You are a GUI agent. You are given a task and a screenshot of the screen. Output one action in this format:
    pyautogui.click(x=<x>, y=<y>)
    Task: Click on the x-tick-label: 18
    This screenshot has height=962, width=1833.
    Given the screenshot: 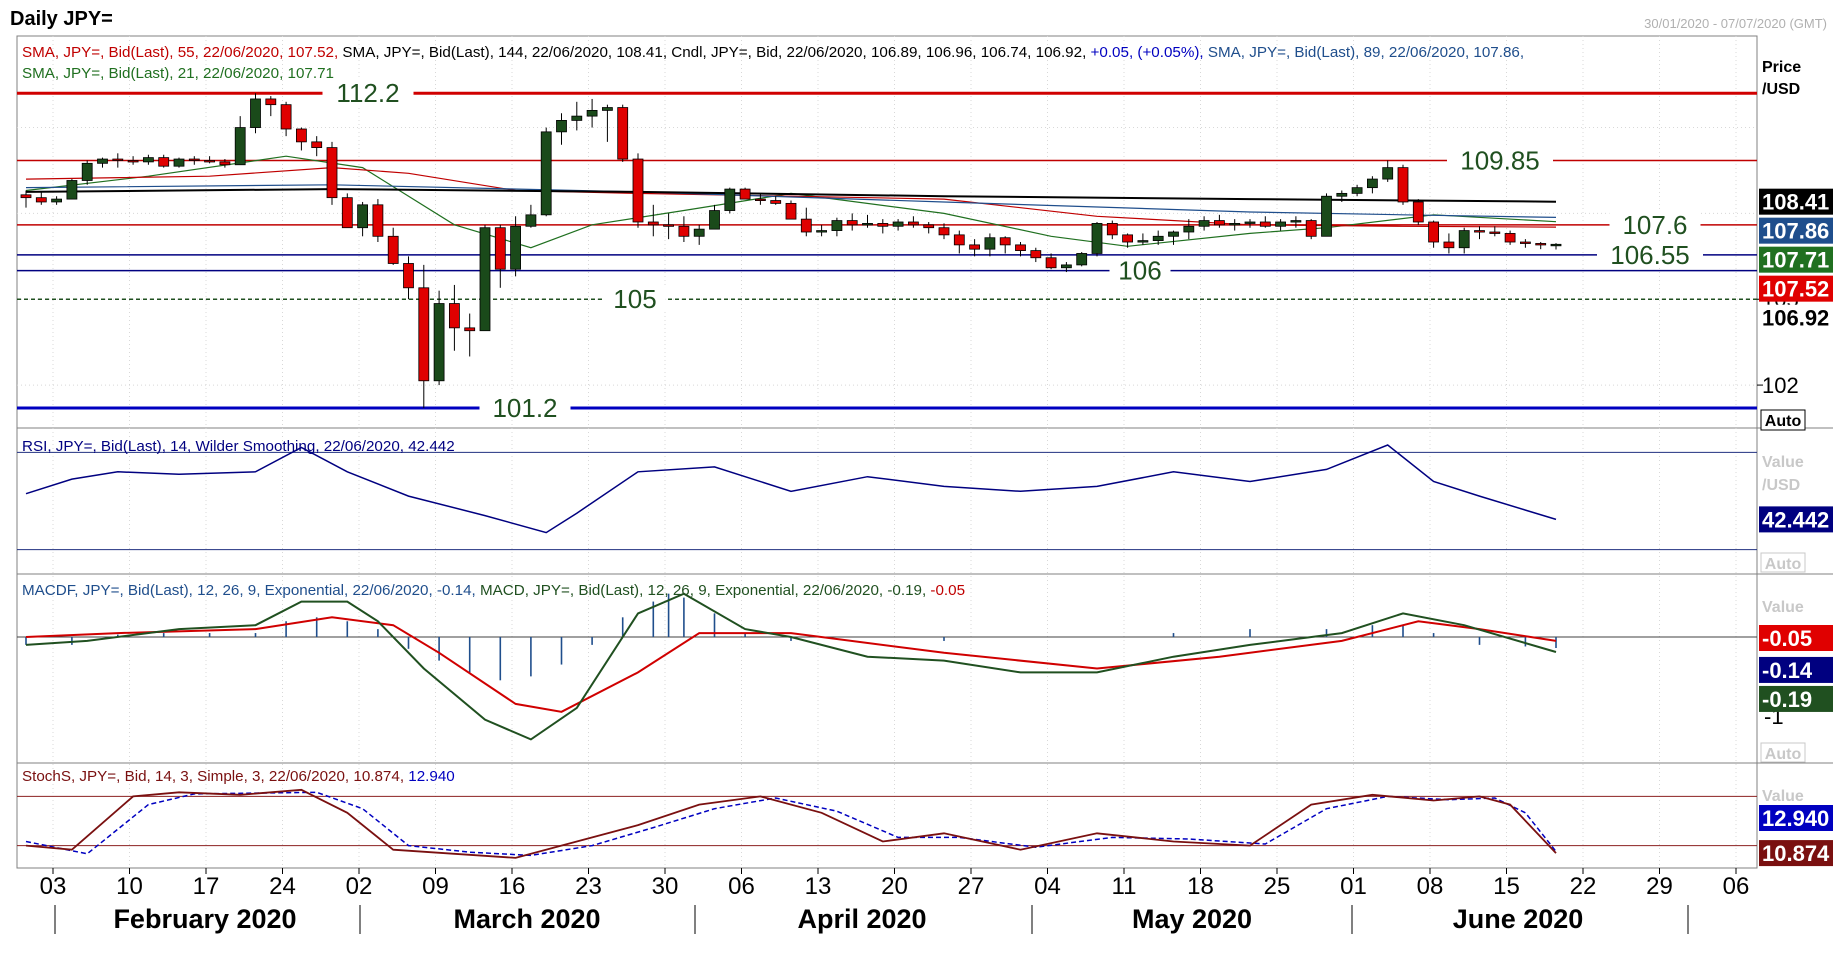 What is the action you would take?
    pyautogui.click(x=1200, y=886)
    